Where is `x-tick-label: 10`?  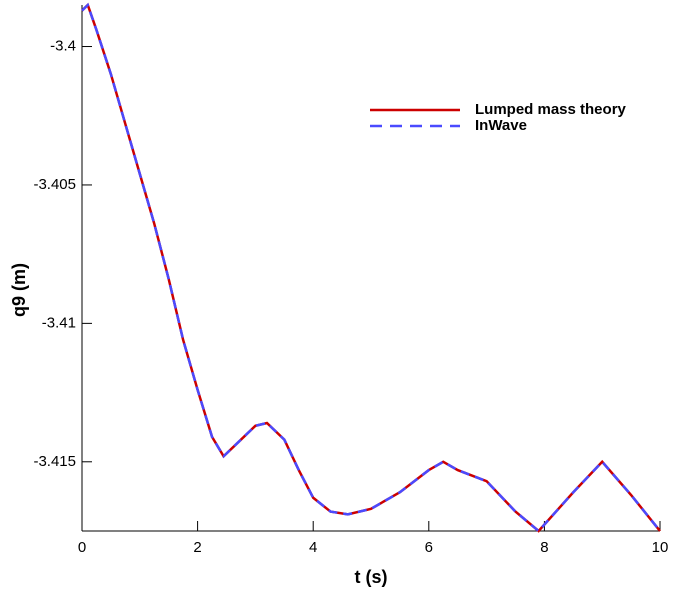
x-tick-label: 10 is located at coordinates (660, 547).